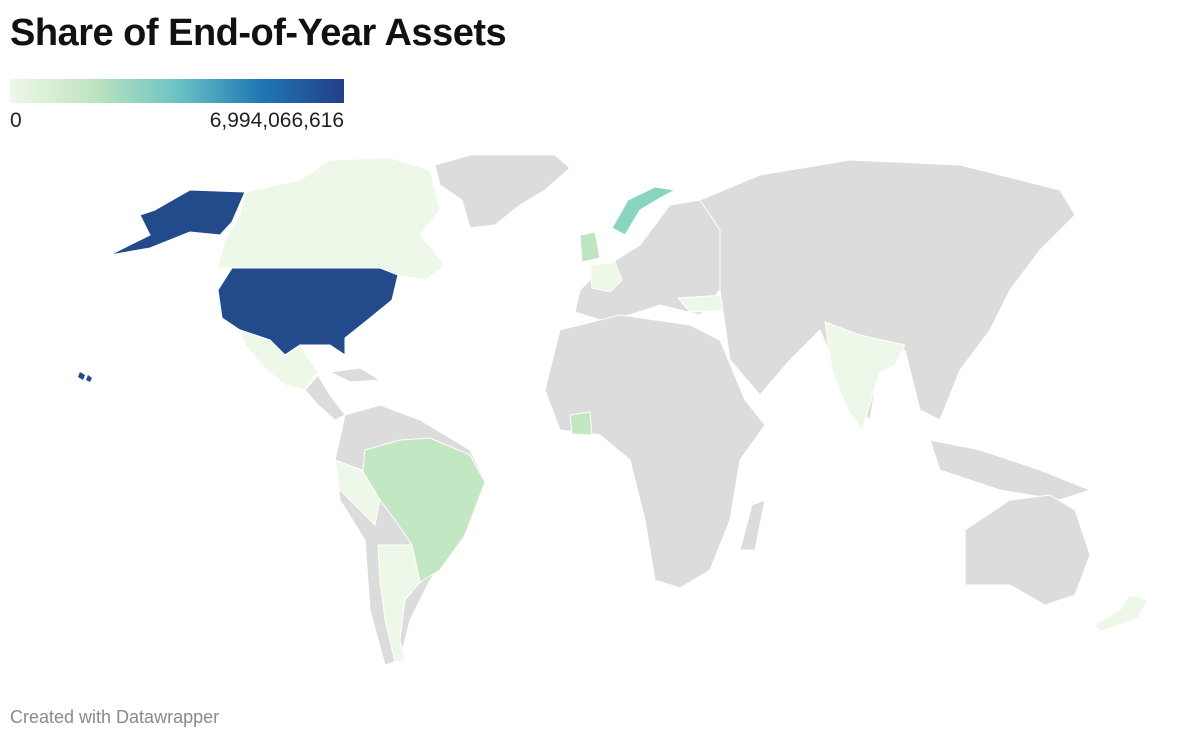 The image size is (1200, 742). What do you see at coordinates (177, 91) in the screenshot?
I see `legend-gradient` at bounding box center [177, 91].